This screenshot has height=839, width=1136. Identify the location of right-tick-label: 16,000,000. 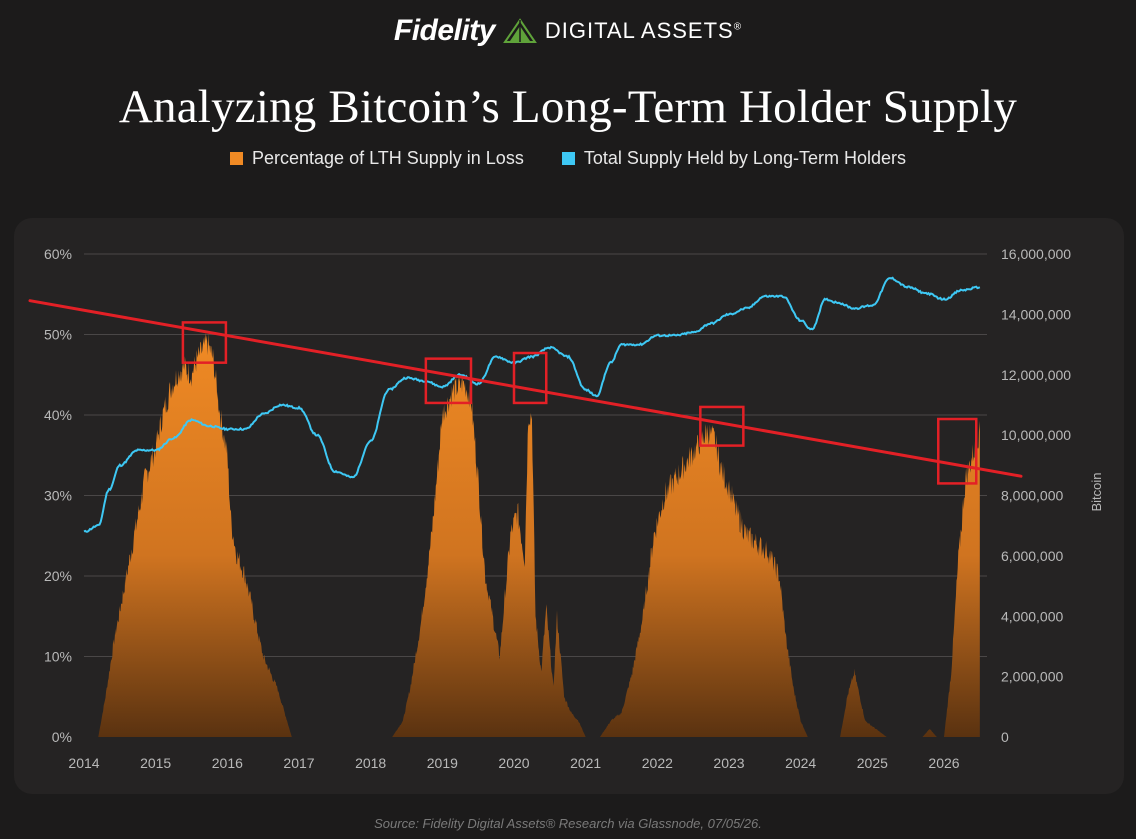
(1036, 254).